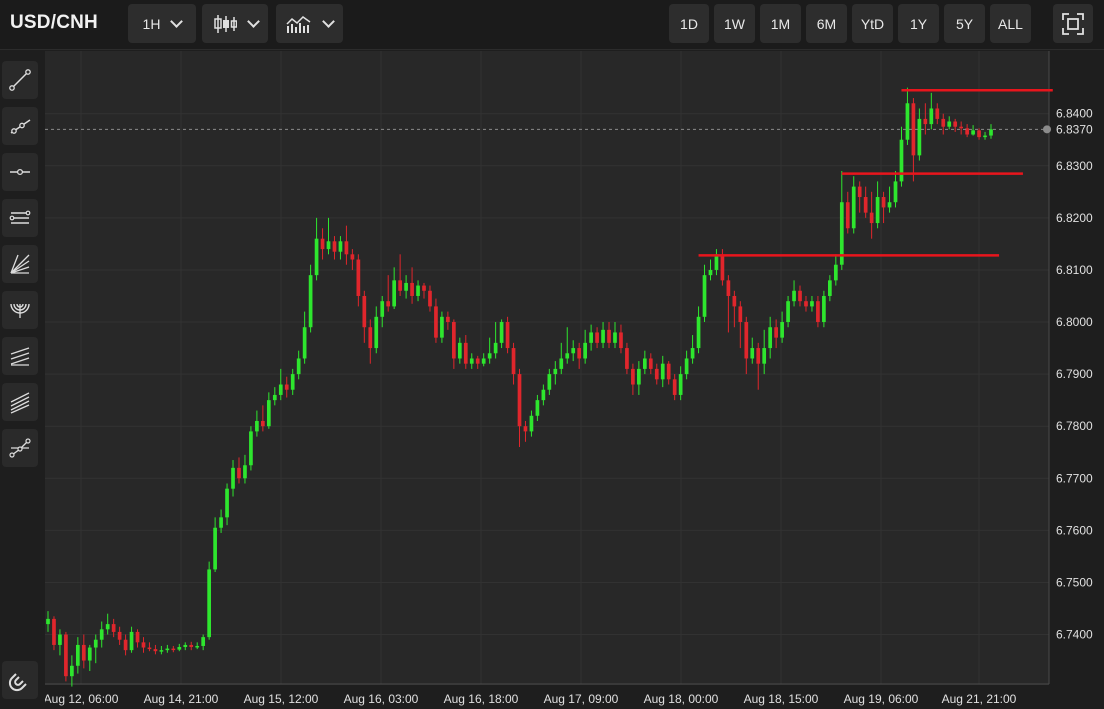  I want to click on tool-ray, so click(20, 126).